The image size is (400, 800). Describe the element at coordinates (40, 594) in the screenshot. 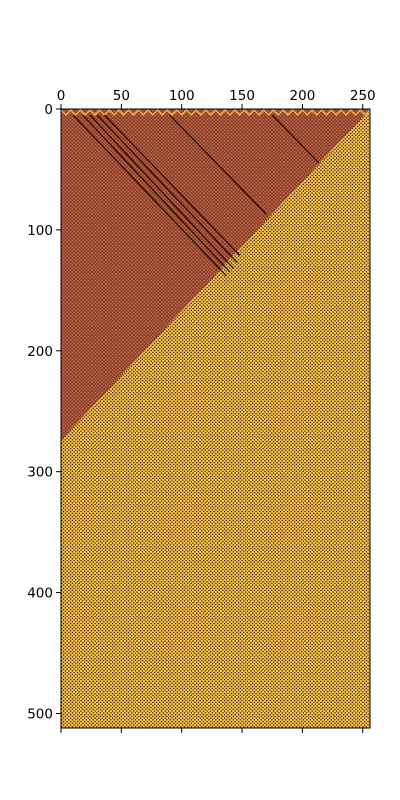

I see `y-tick-label-400: 400` at that location.